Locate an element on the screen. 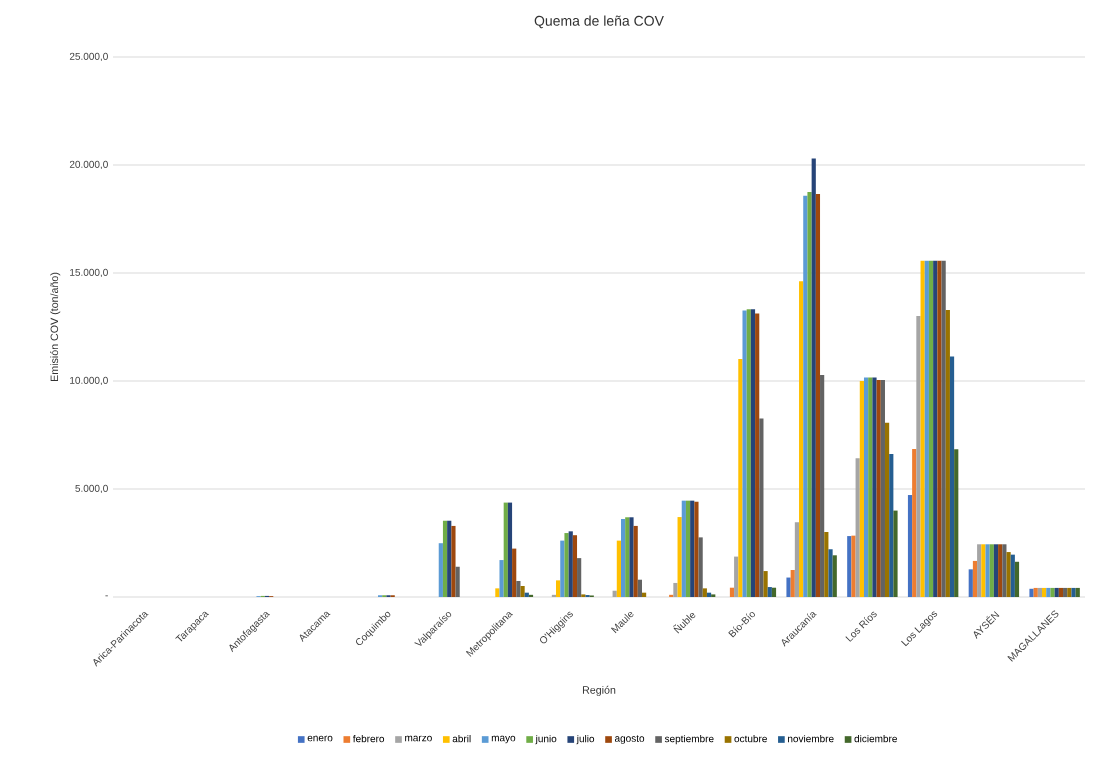 Image resolution: width=1109 pixels, height=763 pixels. y-tick-label: 10.000,0 is located at coordinates (89, 381).